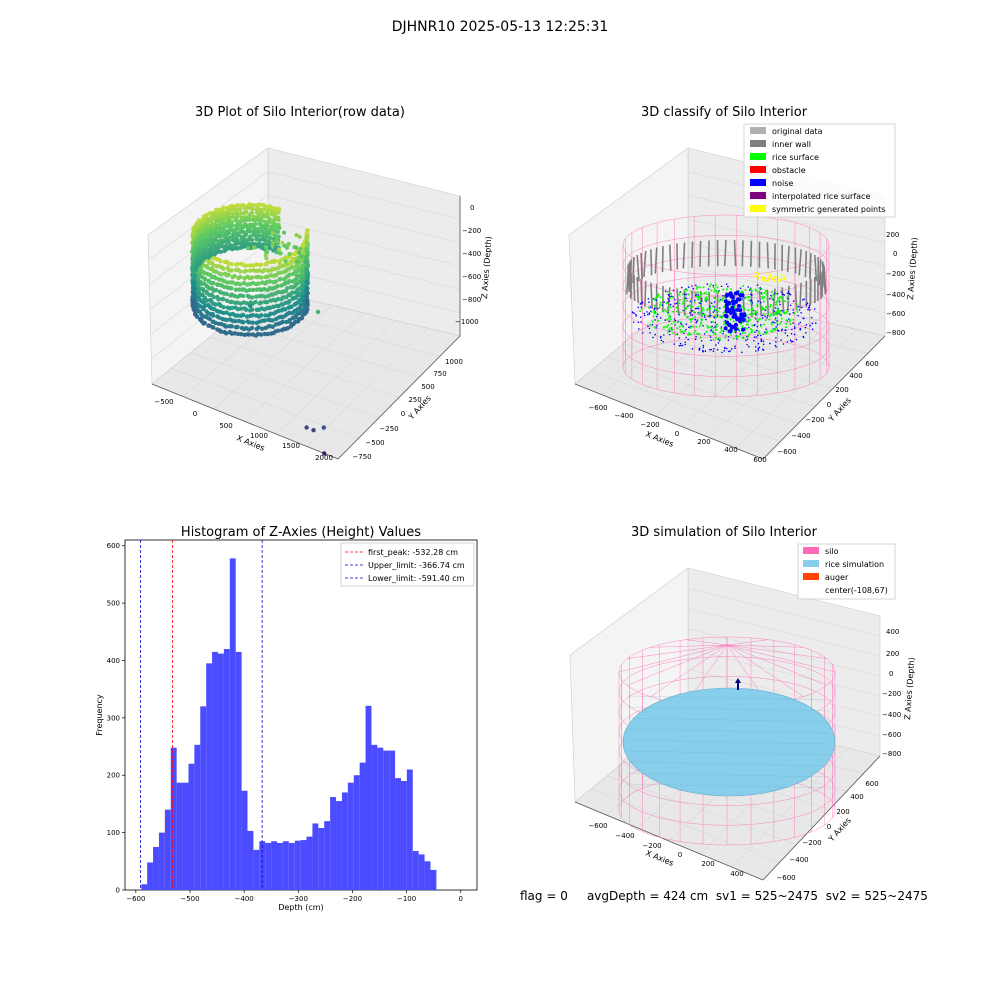 The image size is (1000, 1000). What do you see at coordinates (782, 183) in the screenshot?
I see `legend-label: noise` at bounding box center [782, 183].